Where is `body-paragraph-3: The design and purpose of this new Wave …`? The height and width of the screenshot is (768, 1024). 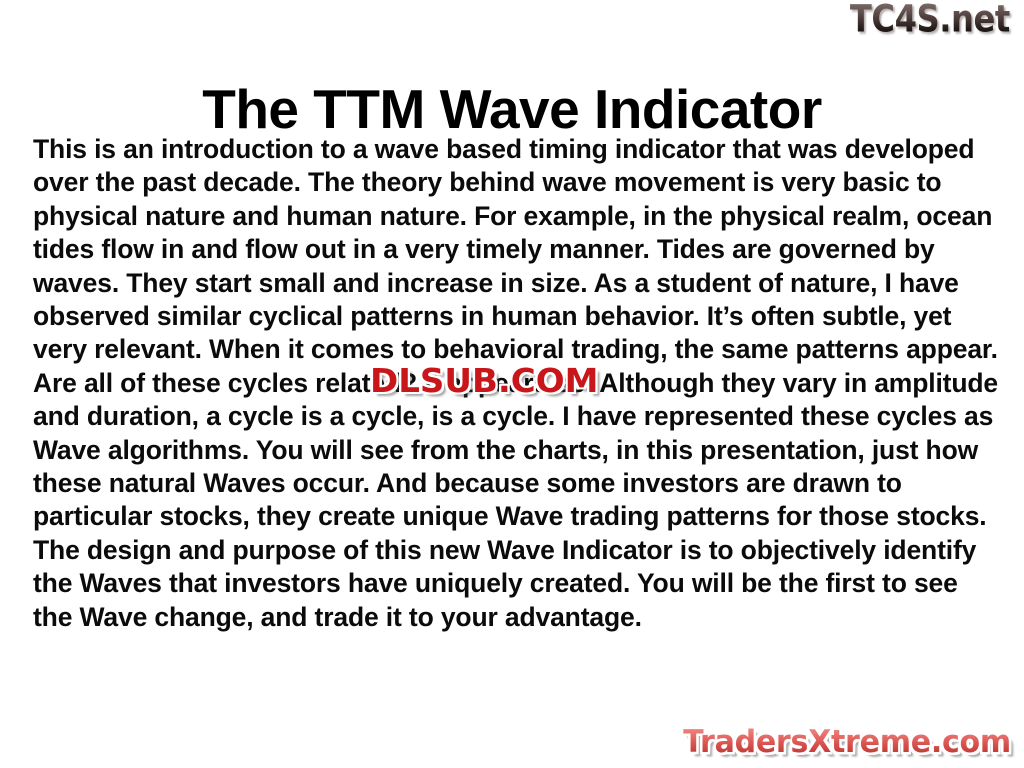
body-paragraph-3: The design and purpose of this new Wave … is located at coordinates (505, 583).